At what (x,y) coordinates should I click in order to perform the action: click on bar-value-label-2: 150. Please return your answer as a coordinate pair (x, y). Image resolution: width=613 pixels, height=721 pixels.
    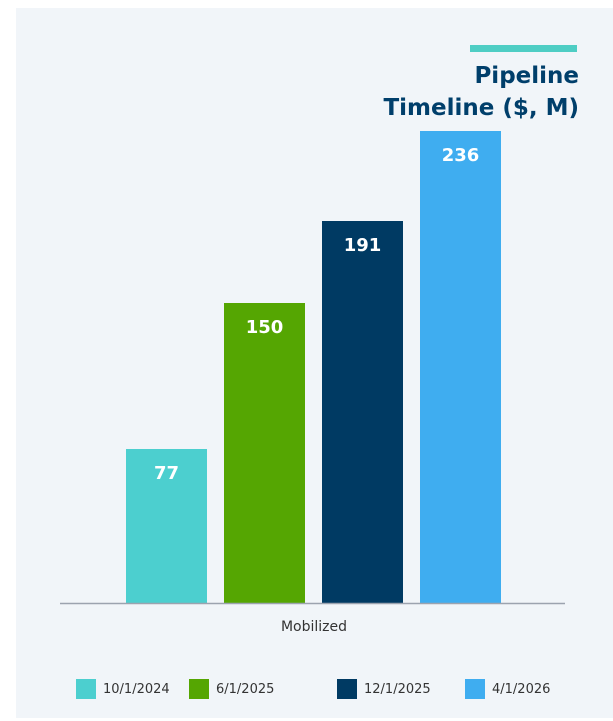
    Looking at the image, I should click on (265, 327).